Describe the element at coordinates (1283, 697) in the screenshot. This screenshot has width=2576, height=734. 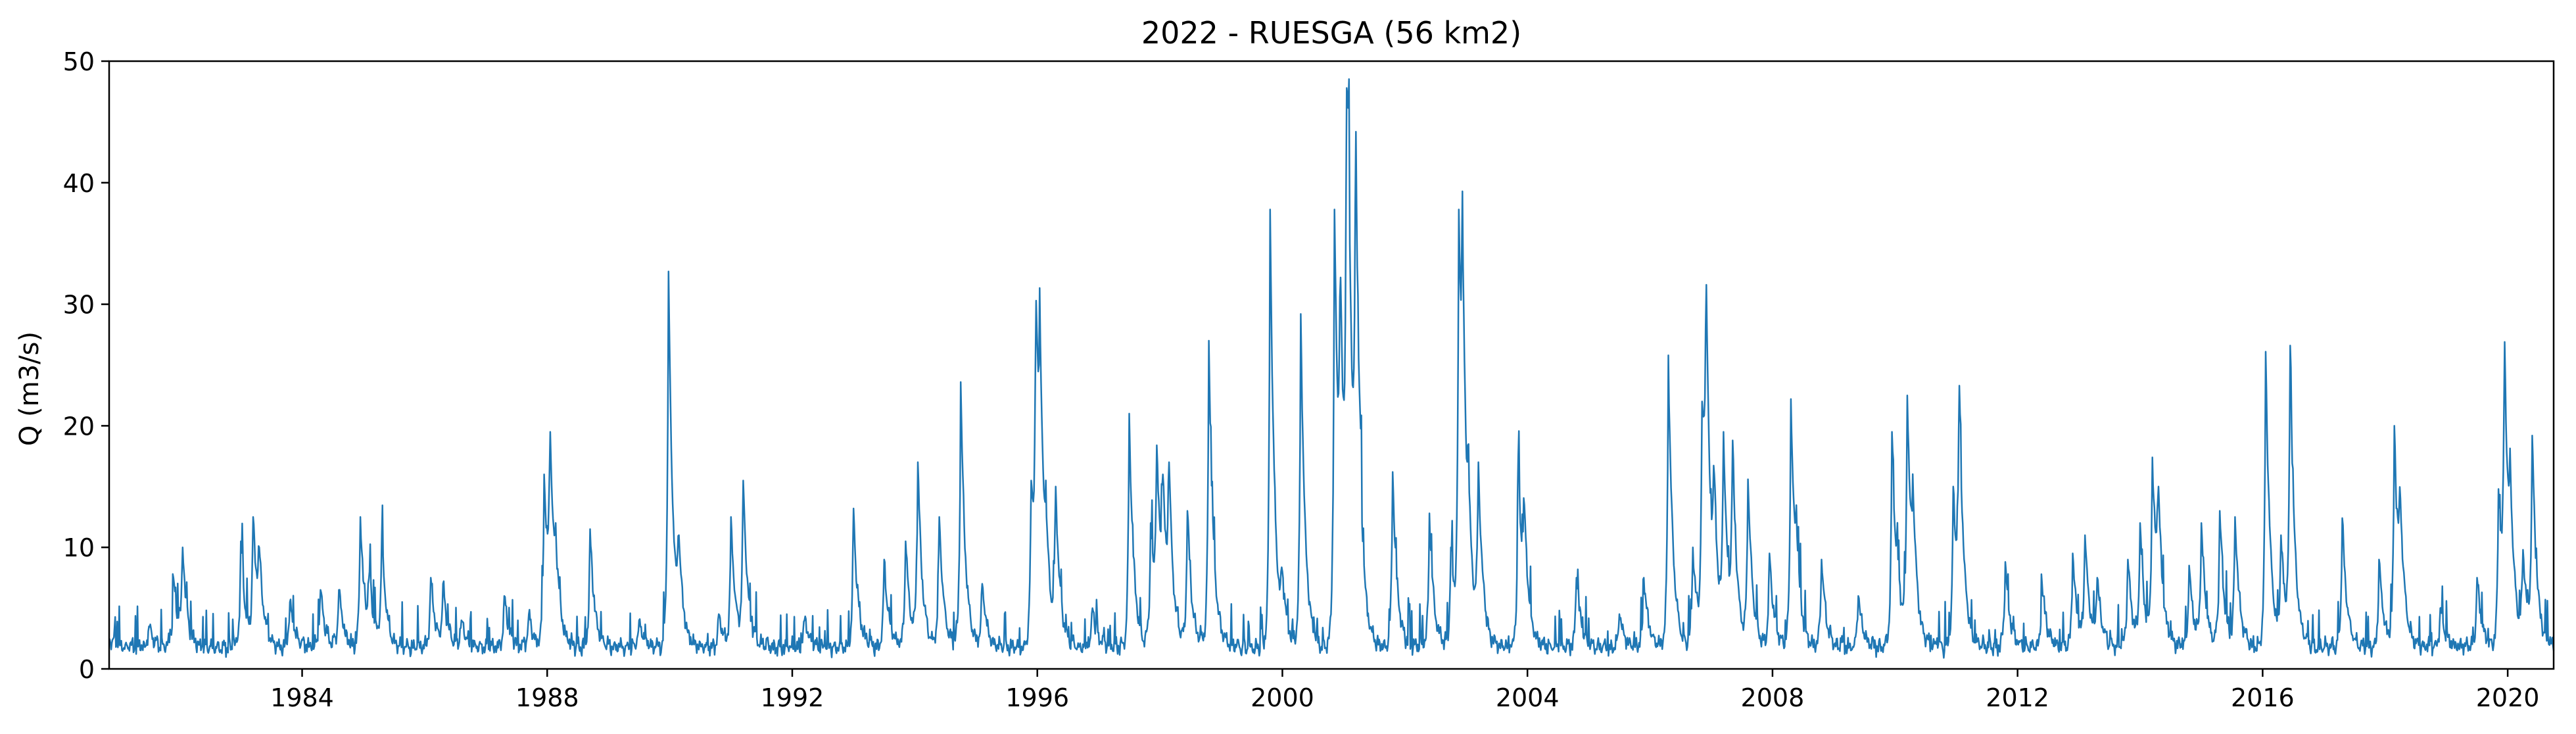
I see `x-tick-label: 2000` at that location.